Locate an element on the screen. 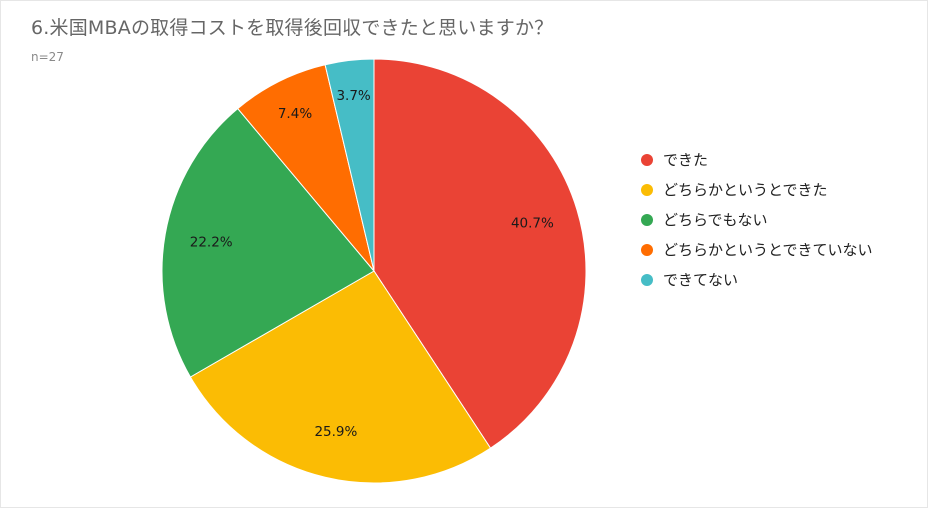 The width and height of the screenshot is (928, 508). slice-value-label: 40.7% is located at coordinates (532, 224).